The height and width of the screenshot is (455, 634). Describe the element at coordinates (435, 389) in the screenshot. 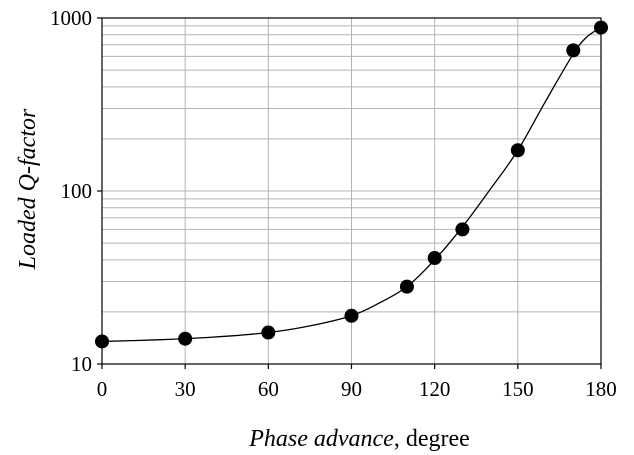

I see `x-tick-label: 120` at that location.